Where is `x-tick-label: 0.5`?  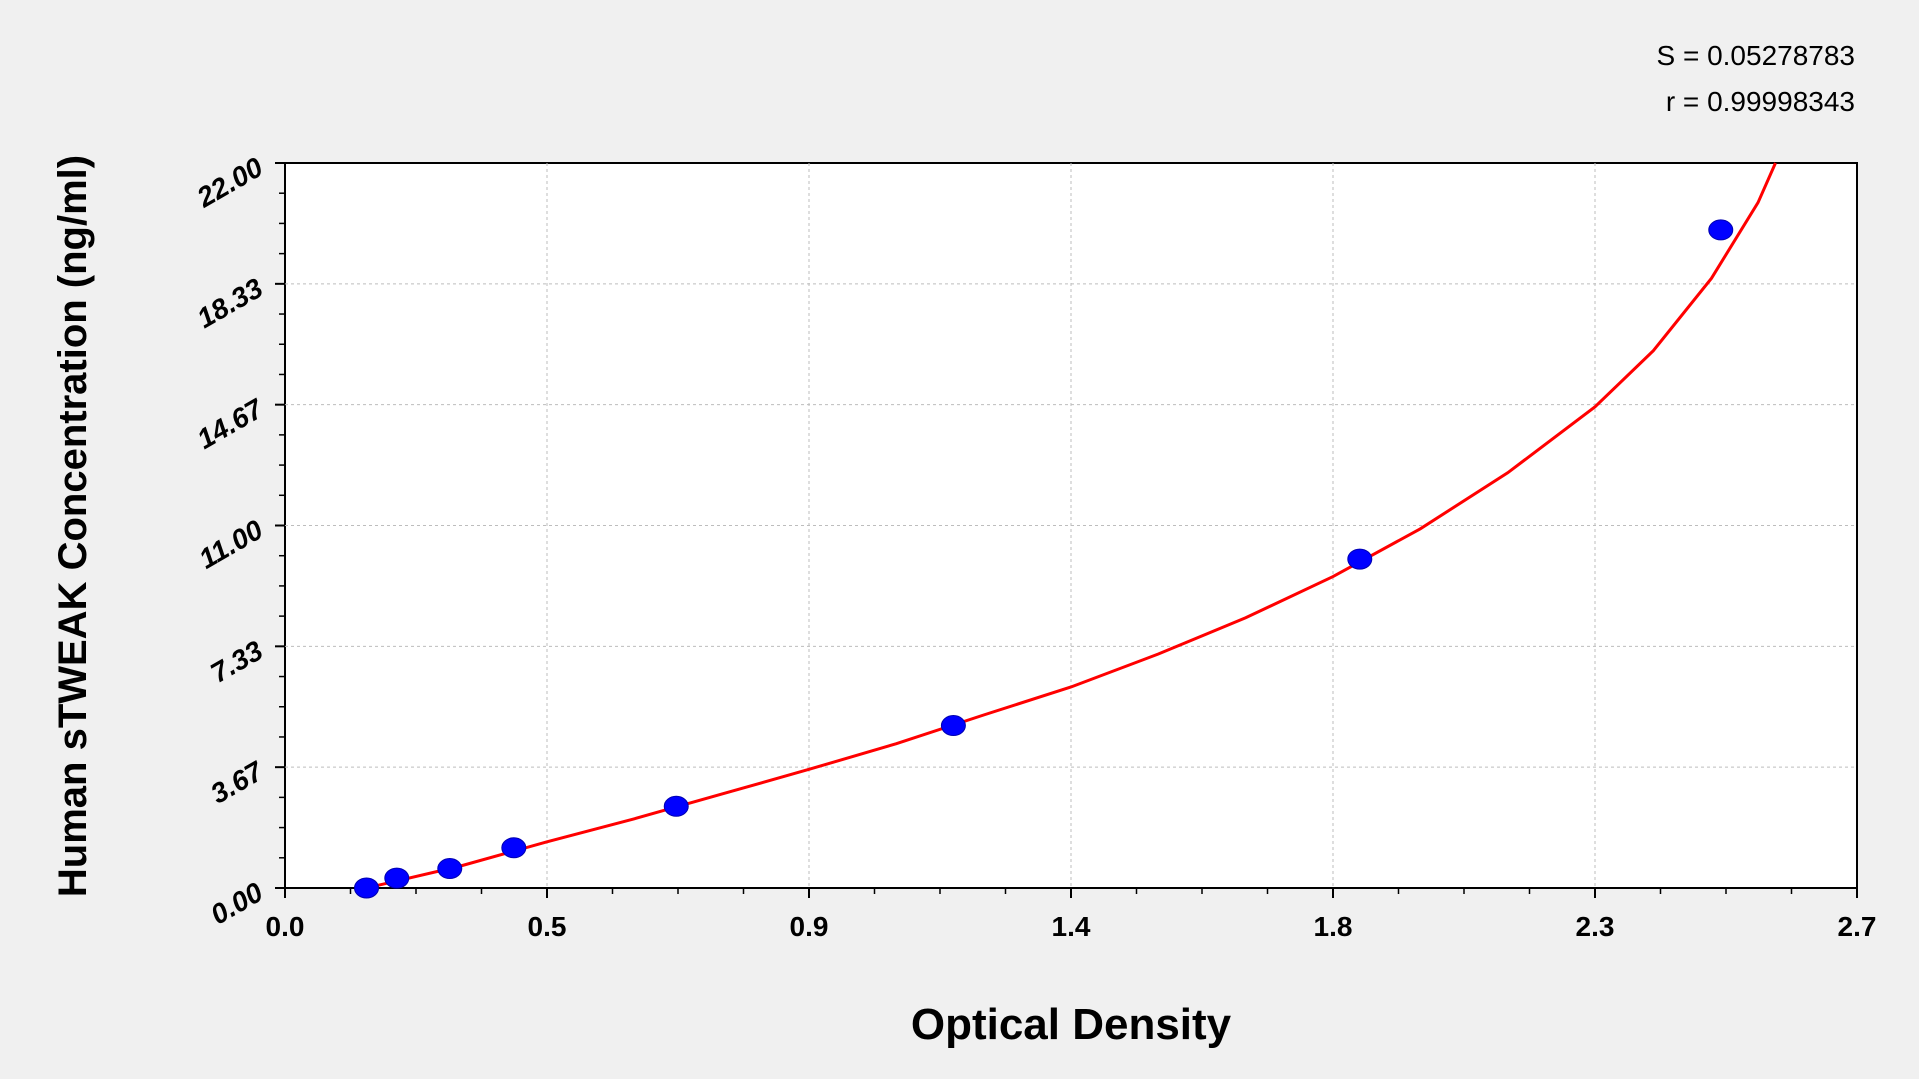 x-tick-label: 0.5 is located at coordinates (547, 926).